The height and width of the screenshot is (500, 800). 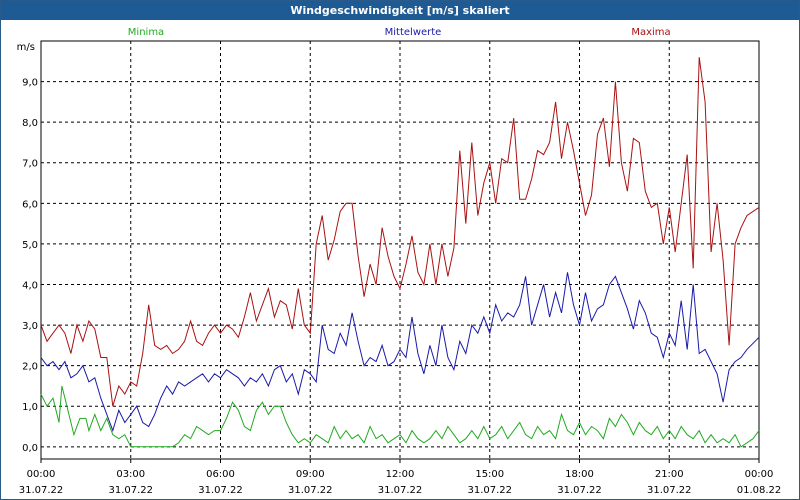 I want to click on x-tick-time: 18:00, so click(x=579, y=474).